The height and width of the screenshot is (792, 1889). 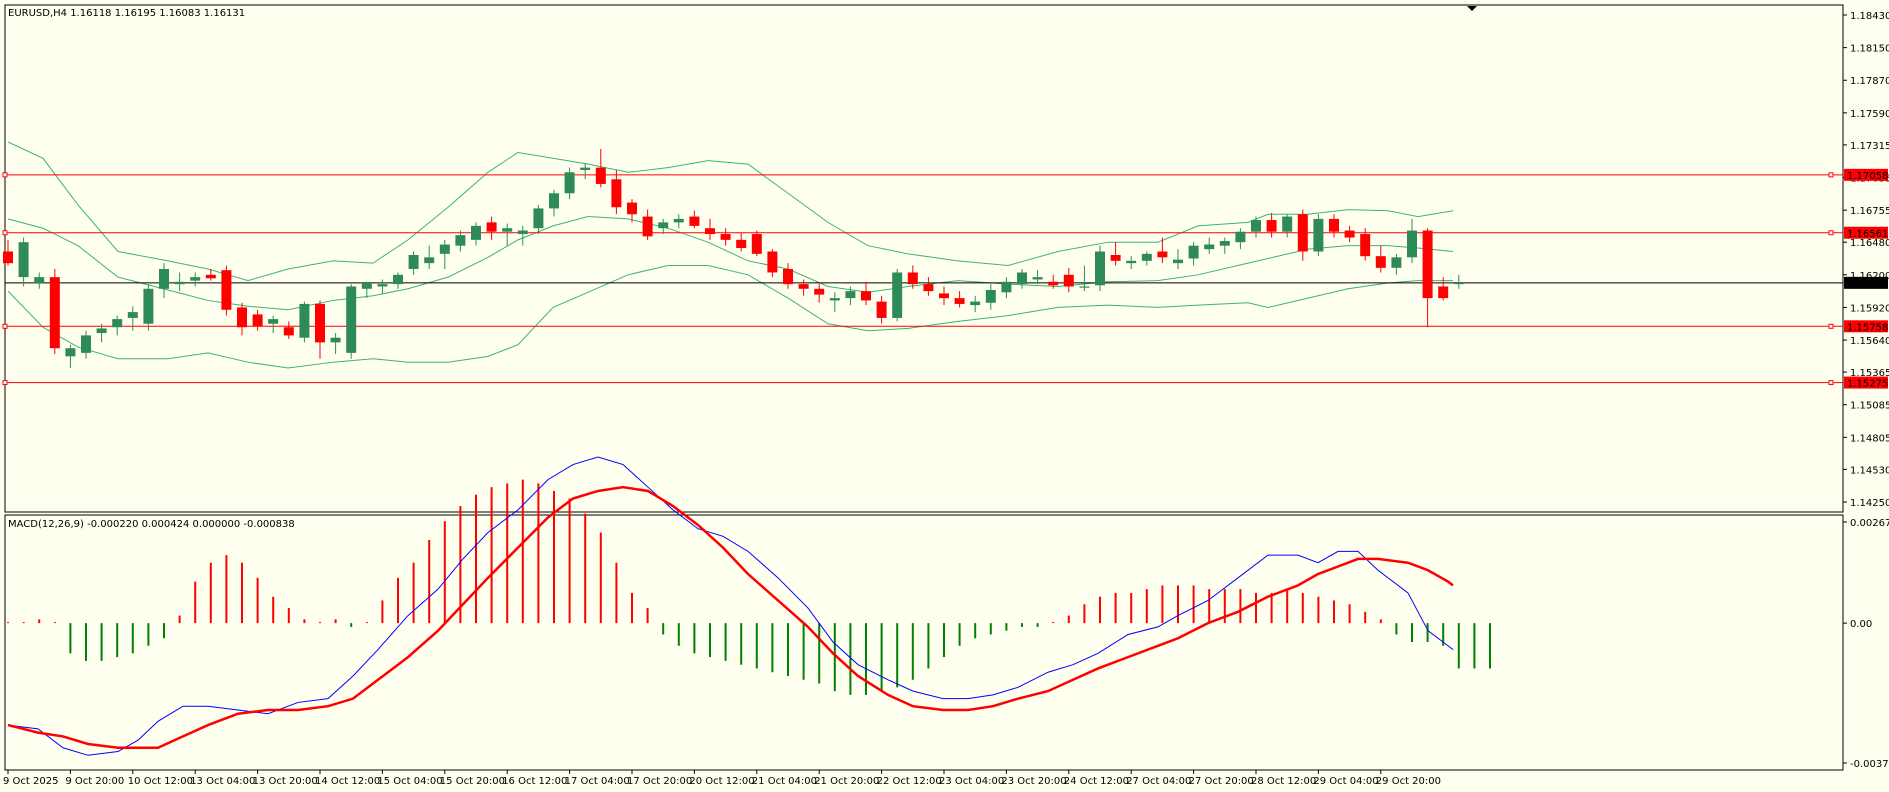 I want to click on bollinger-upper-line, so click(x=730, y=211).